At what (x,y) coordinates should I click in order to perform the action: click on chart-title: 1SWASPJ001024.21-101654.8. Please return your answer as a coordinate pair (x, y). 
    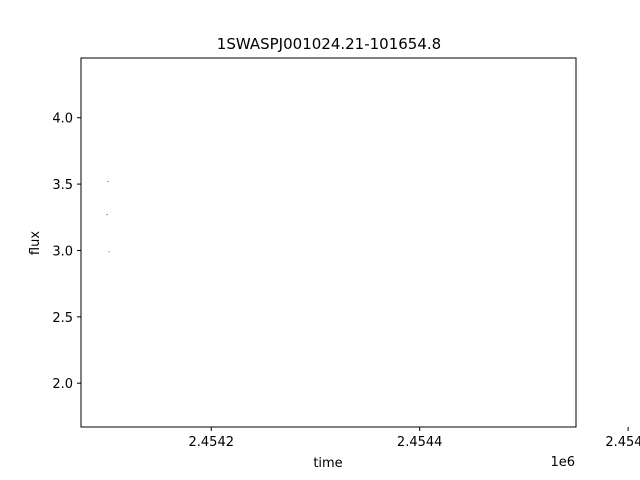
    Looking at the image, I should click on (329, 44).